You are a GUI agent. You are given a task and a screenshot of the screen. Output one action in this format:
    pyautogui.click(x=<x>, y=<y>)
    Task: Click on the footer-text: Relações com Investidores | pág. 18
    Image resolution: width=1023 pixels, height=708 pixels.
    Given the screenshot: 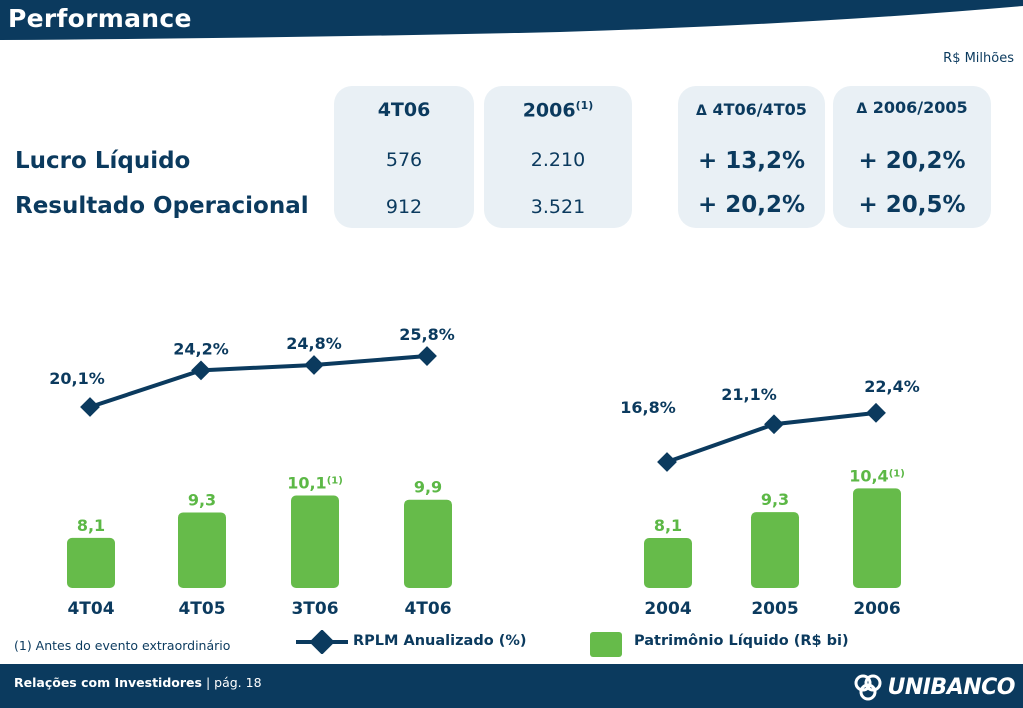 What is the action you would take?
    pyautogui.click(x=138, y=682)
    